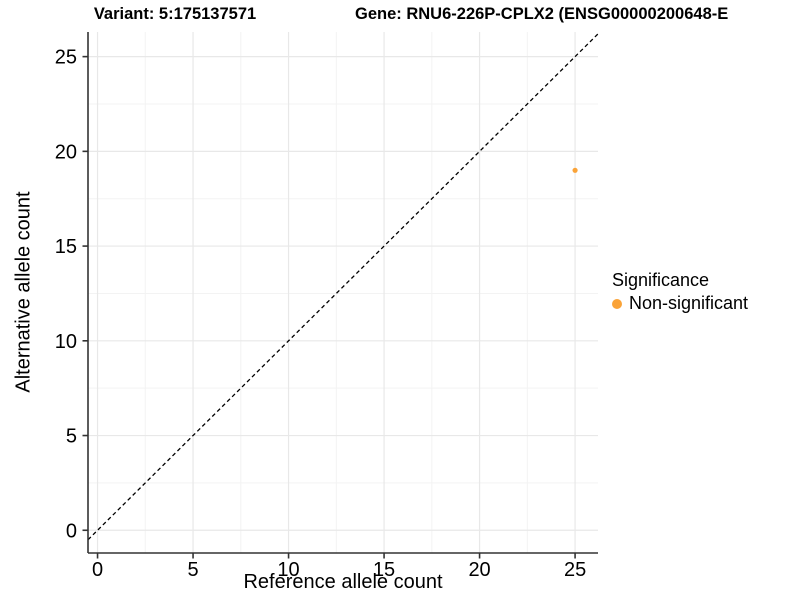  I want to click on y-tick-label: 20, so click(66, 152).